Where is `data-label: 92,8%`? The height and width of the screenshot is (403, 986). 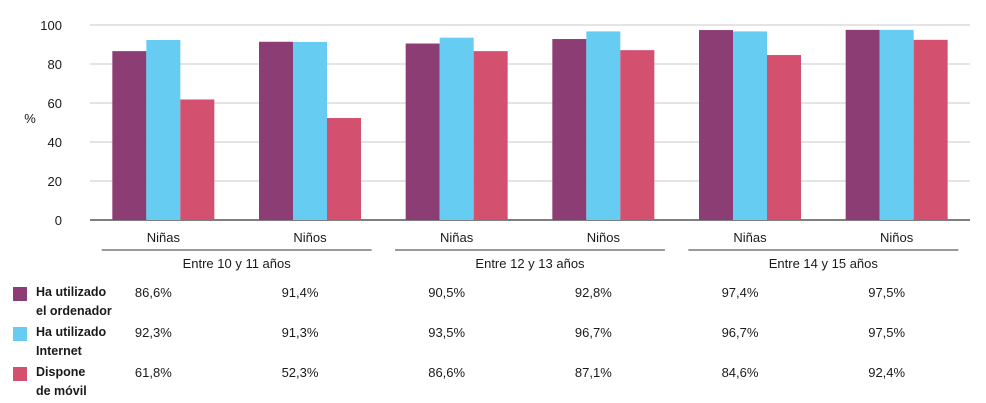
data-label: 92,8% is located at coordinates (593, 292).